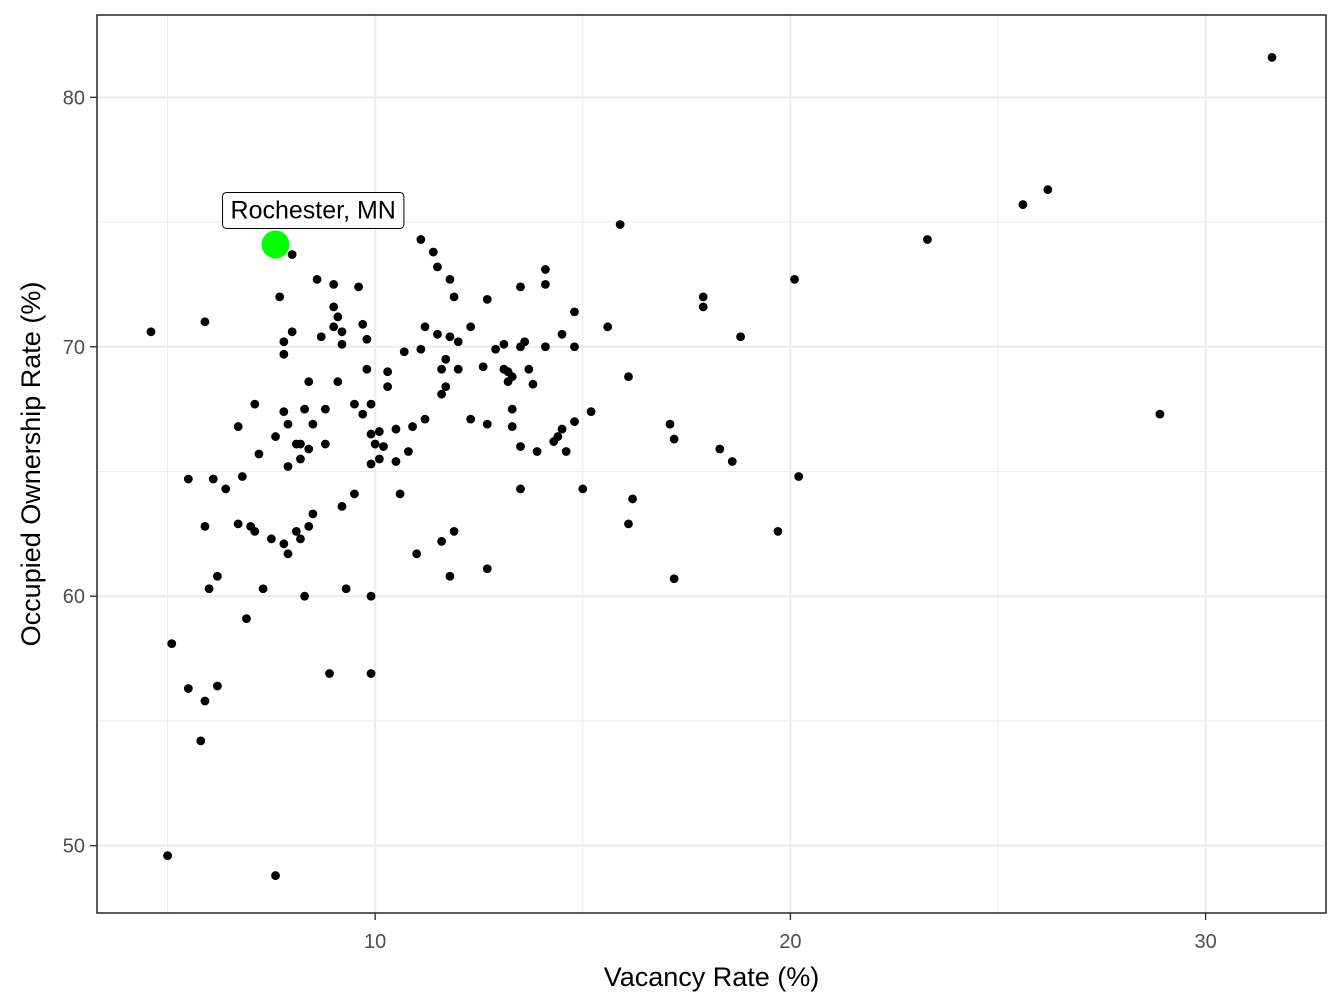  I want to click on y-tick-label: 50, so click(74, 847).